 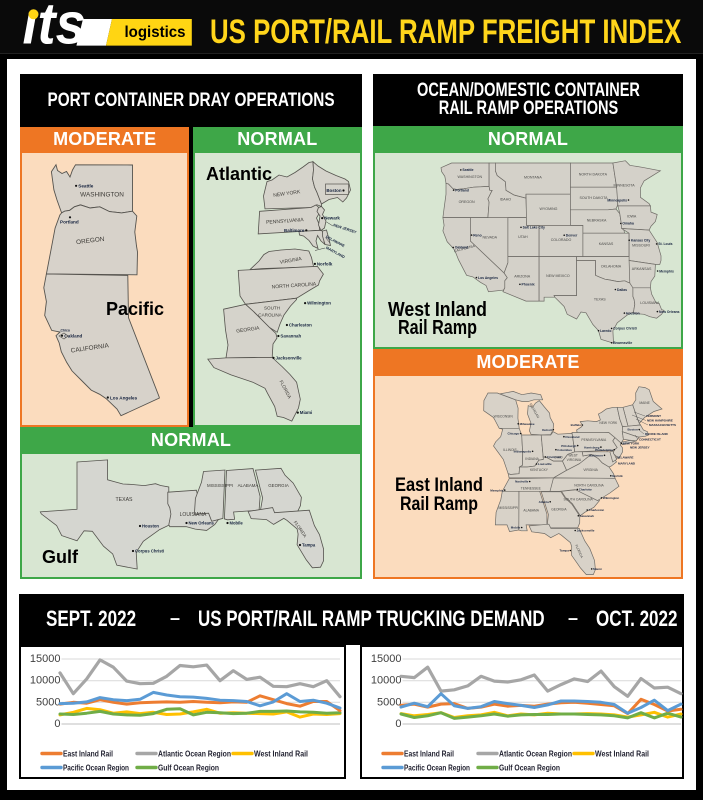 What do you see at coordinates (625, 185) in the screenshot?
I see `svg-text: MINNESOTA` at bounding box center [625, 185].